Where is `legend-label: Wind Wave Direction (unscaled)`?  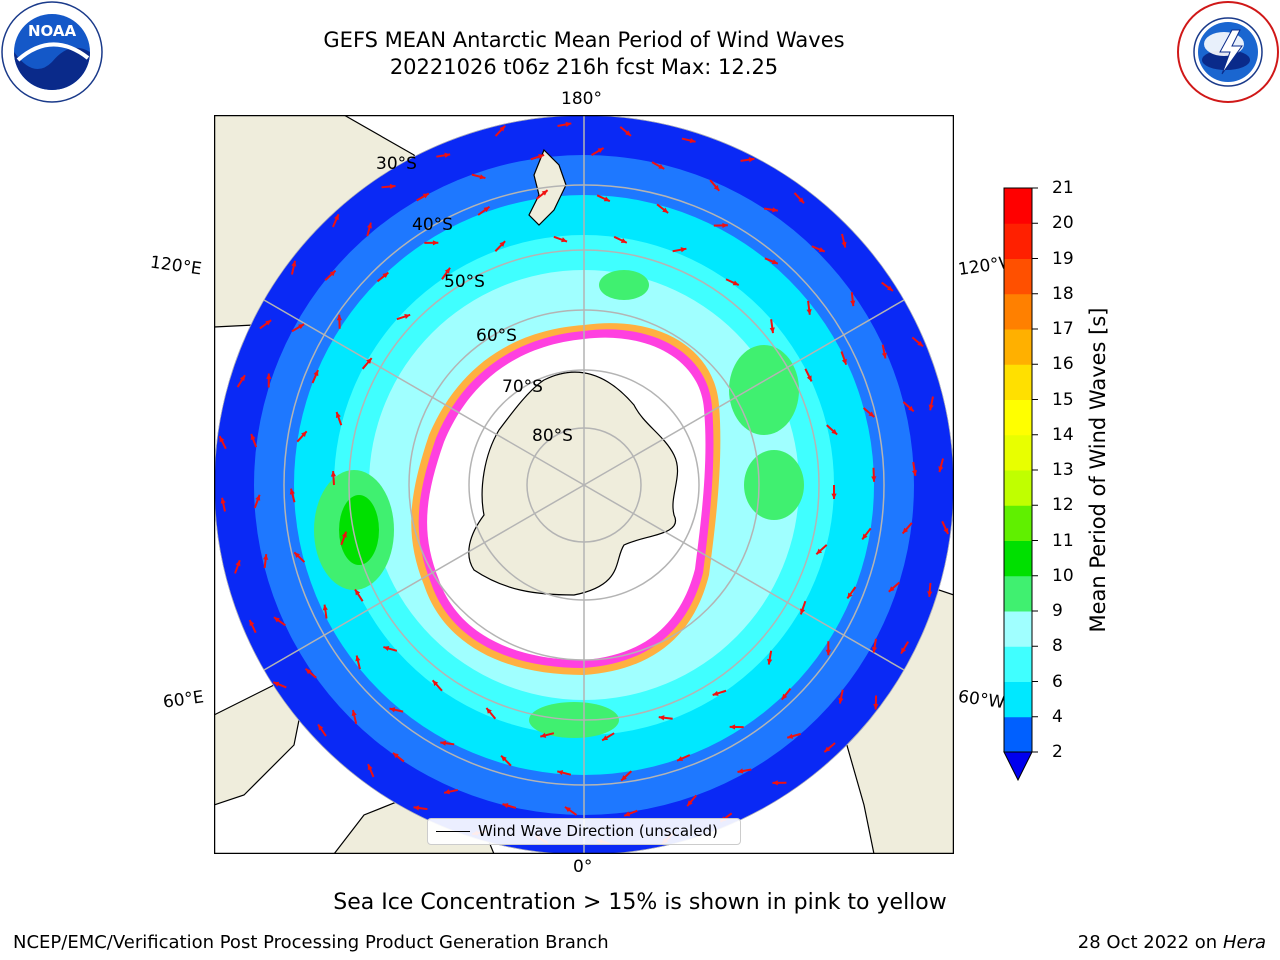 legend-label: Wind Wave Direction (unscaled) is located at coordinates (598, 831).